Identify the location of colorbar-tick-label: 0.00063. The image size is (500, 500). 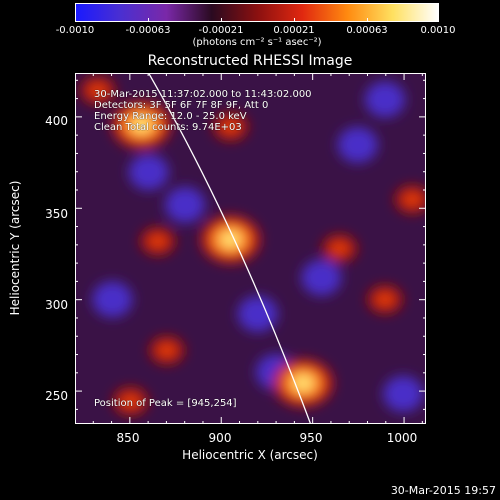
(367, 30).